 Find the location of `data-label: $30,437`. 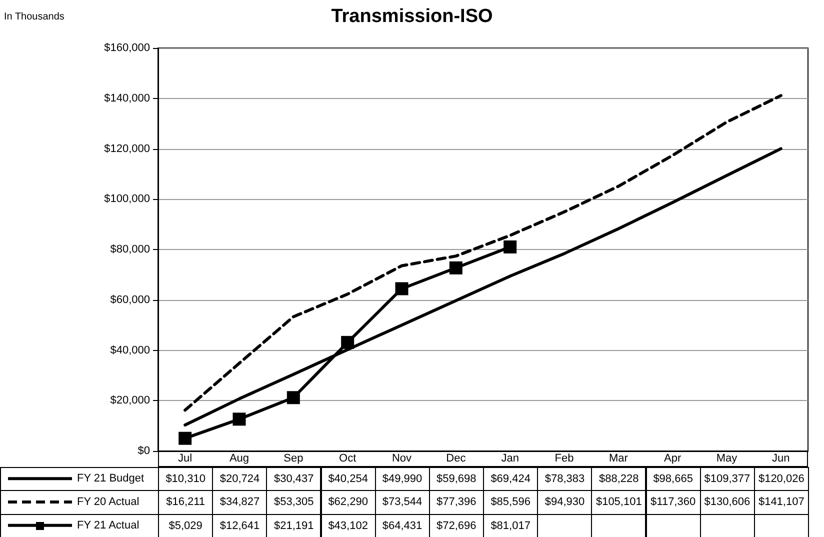

data-label: $30,437 is located at coordinates (294, 479).